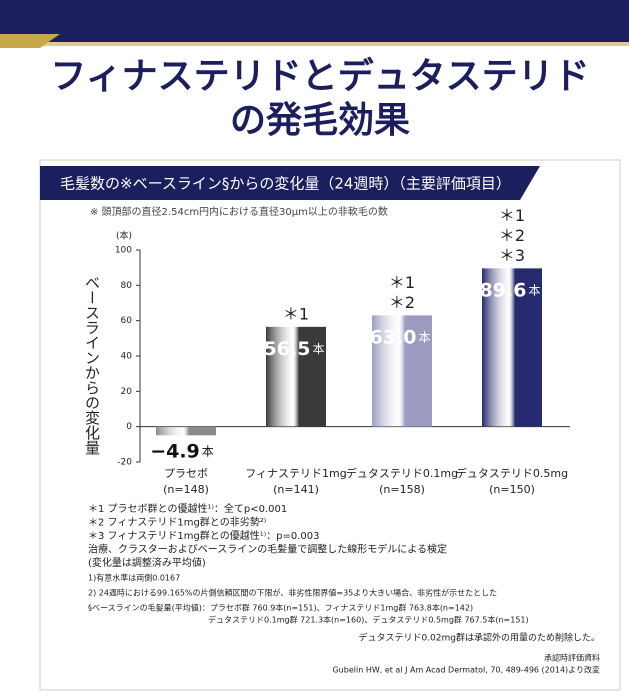 The image size is (629, 700). What do you see at coordinates (314, 21) in the screenshot?
I see `header-band` at bounding box center [314, 21].